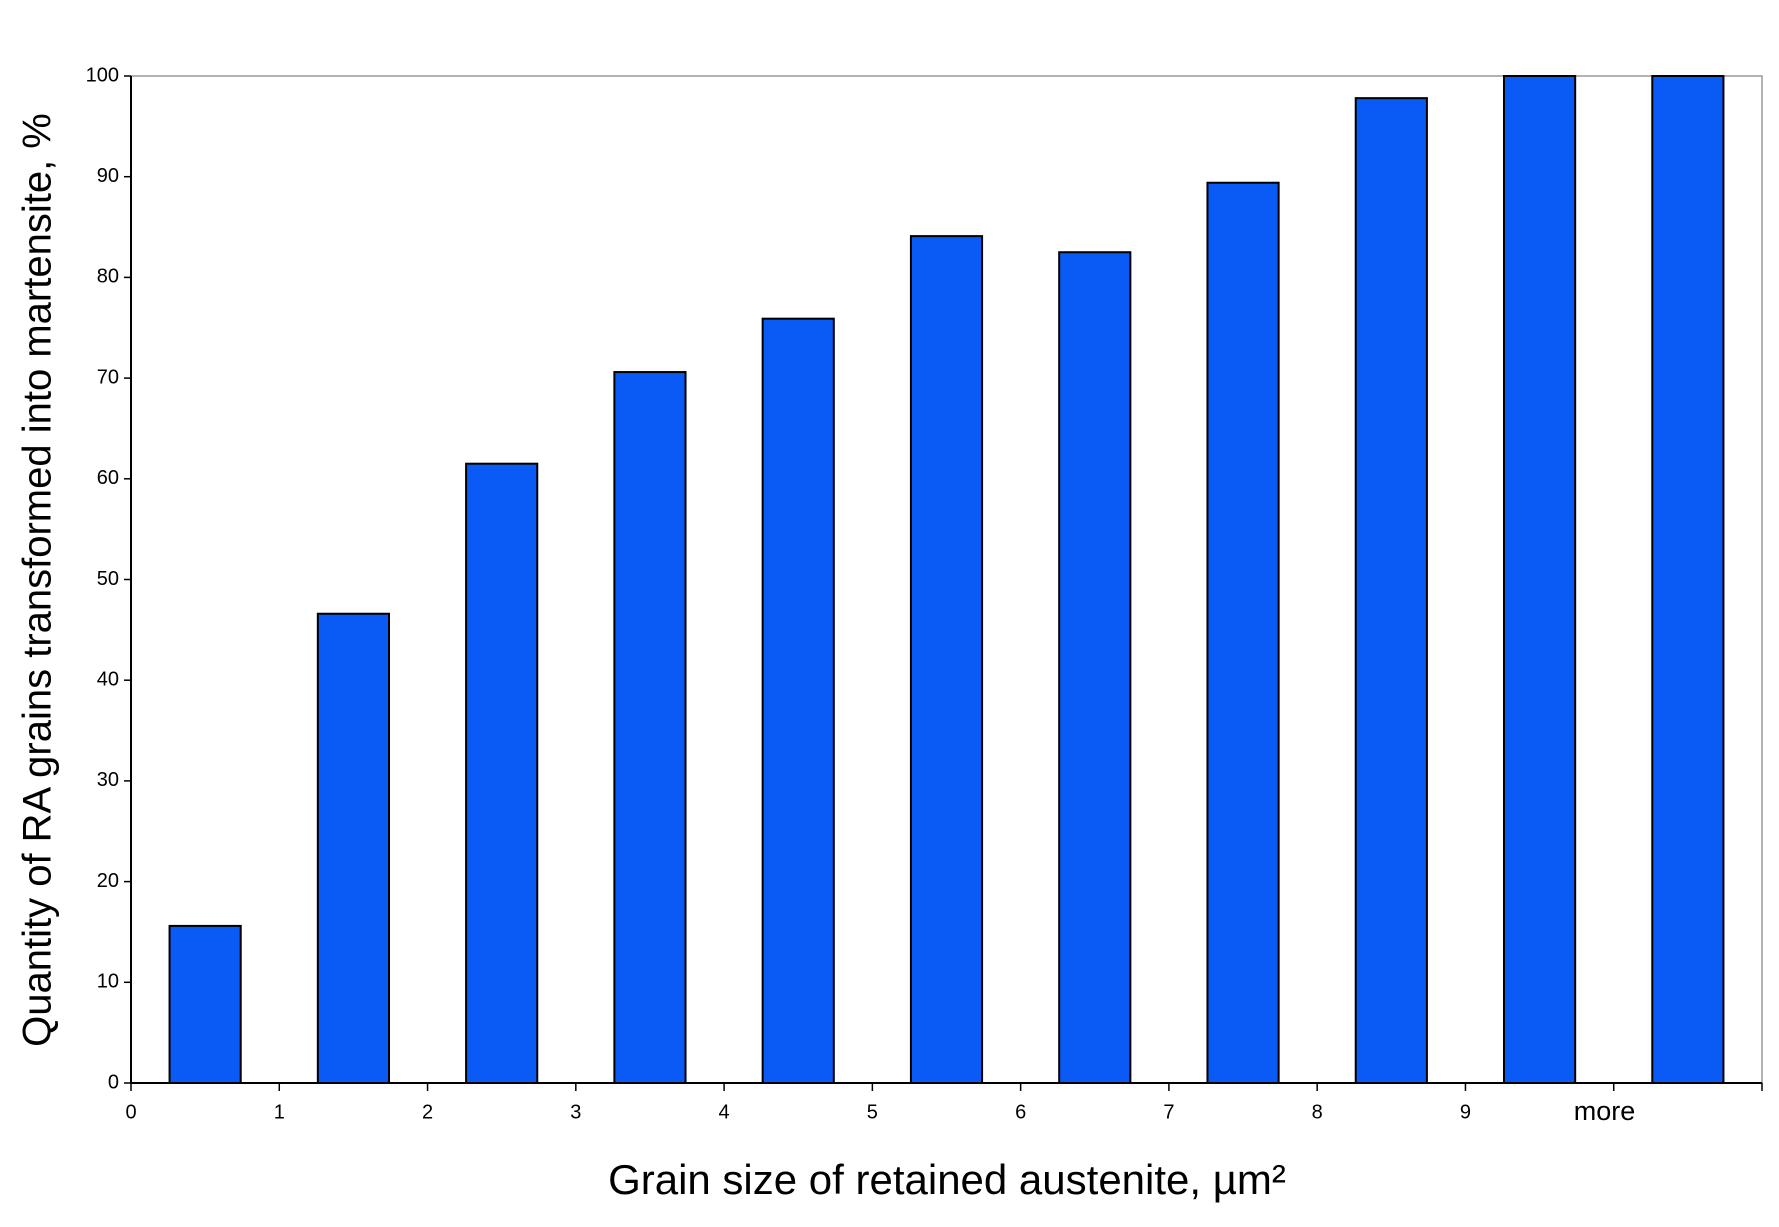  Describe the element at coordinates (872, 1112) in the screenshot. I see `x-tick-label: 5` at that location.